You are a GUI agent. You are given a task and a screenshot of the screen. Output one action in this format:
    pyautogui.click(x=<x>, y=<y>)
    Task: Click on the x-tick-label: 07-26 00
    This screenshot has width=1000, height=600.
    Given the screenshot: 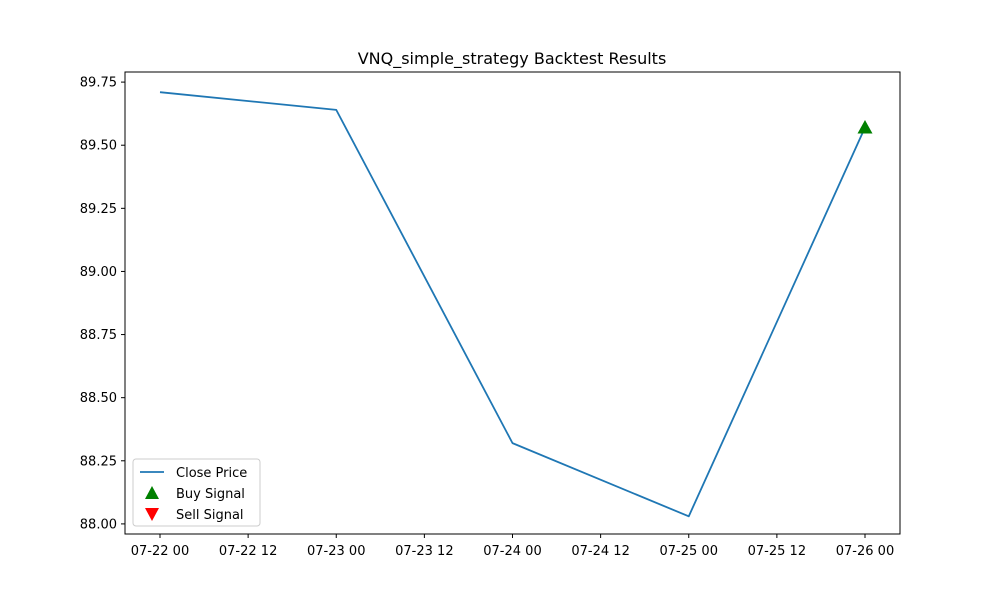 What is the action you would take?
    pyautogui.click(x=865, y=551)
    